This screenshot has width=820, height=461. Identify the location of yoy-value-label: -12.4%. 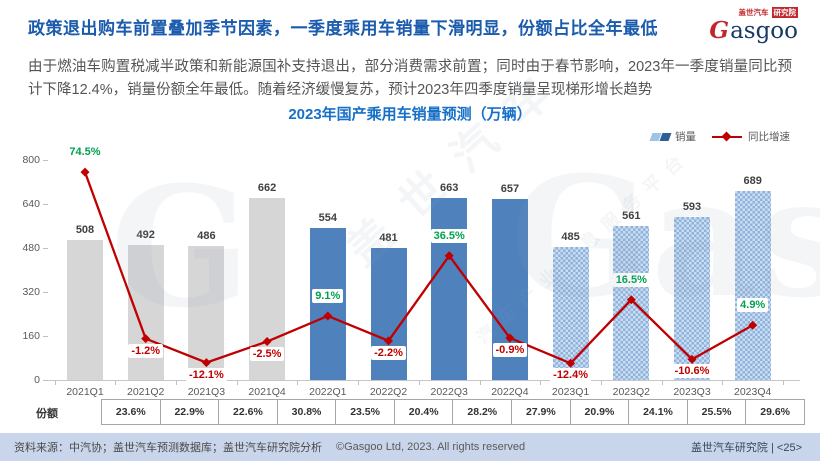
(571, 375).